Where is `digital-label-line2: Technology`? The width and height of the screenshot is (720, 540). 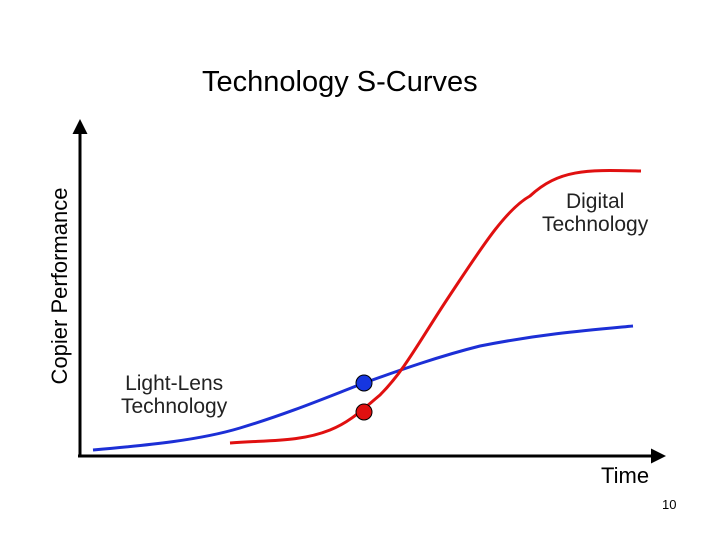
digital-label-line2: Technology is located at coordinates (595, 224).